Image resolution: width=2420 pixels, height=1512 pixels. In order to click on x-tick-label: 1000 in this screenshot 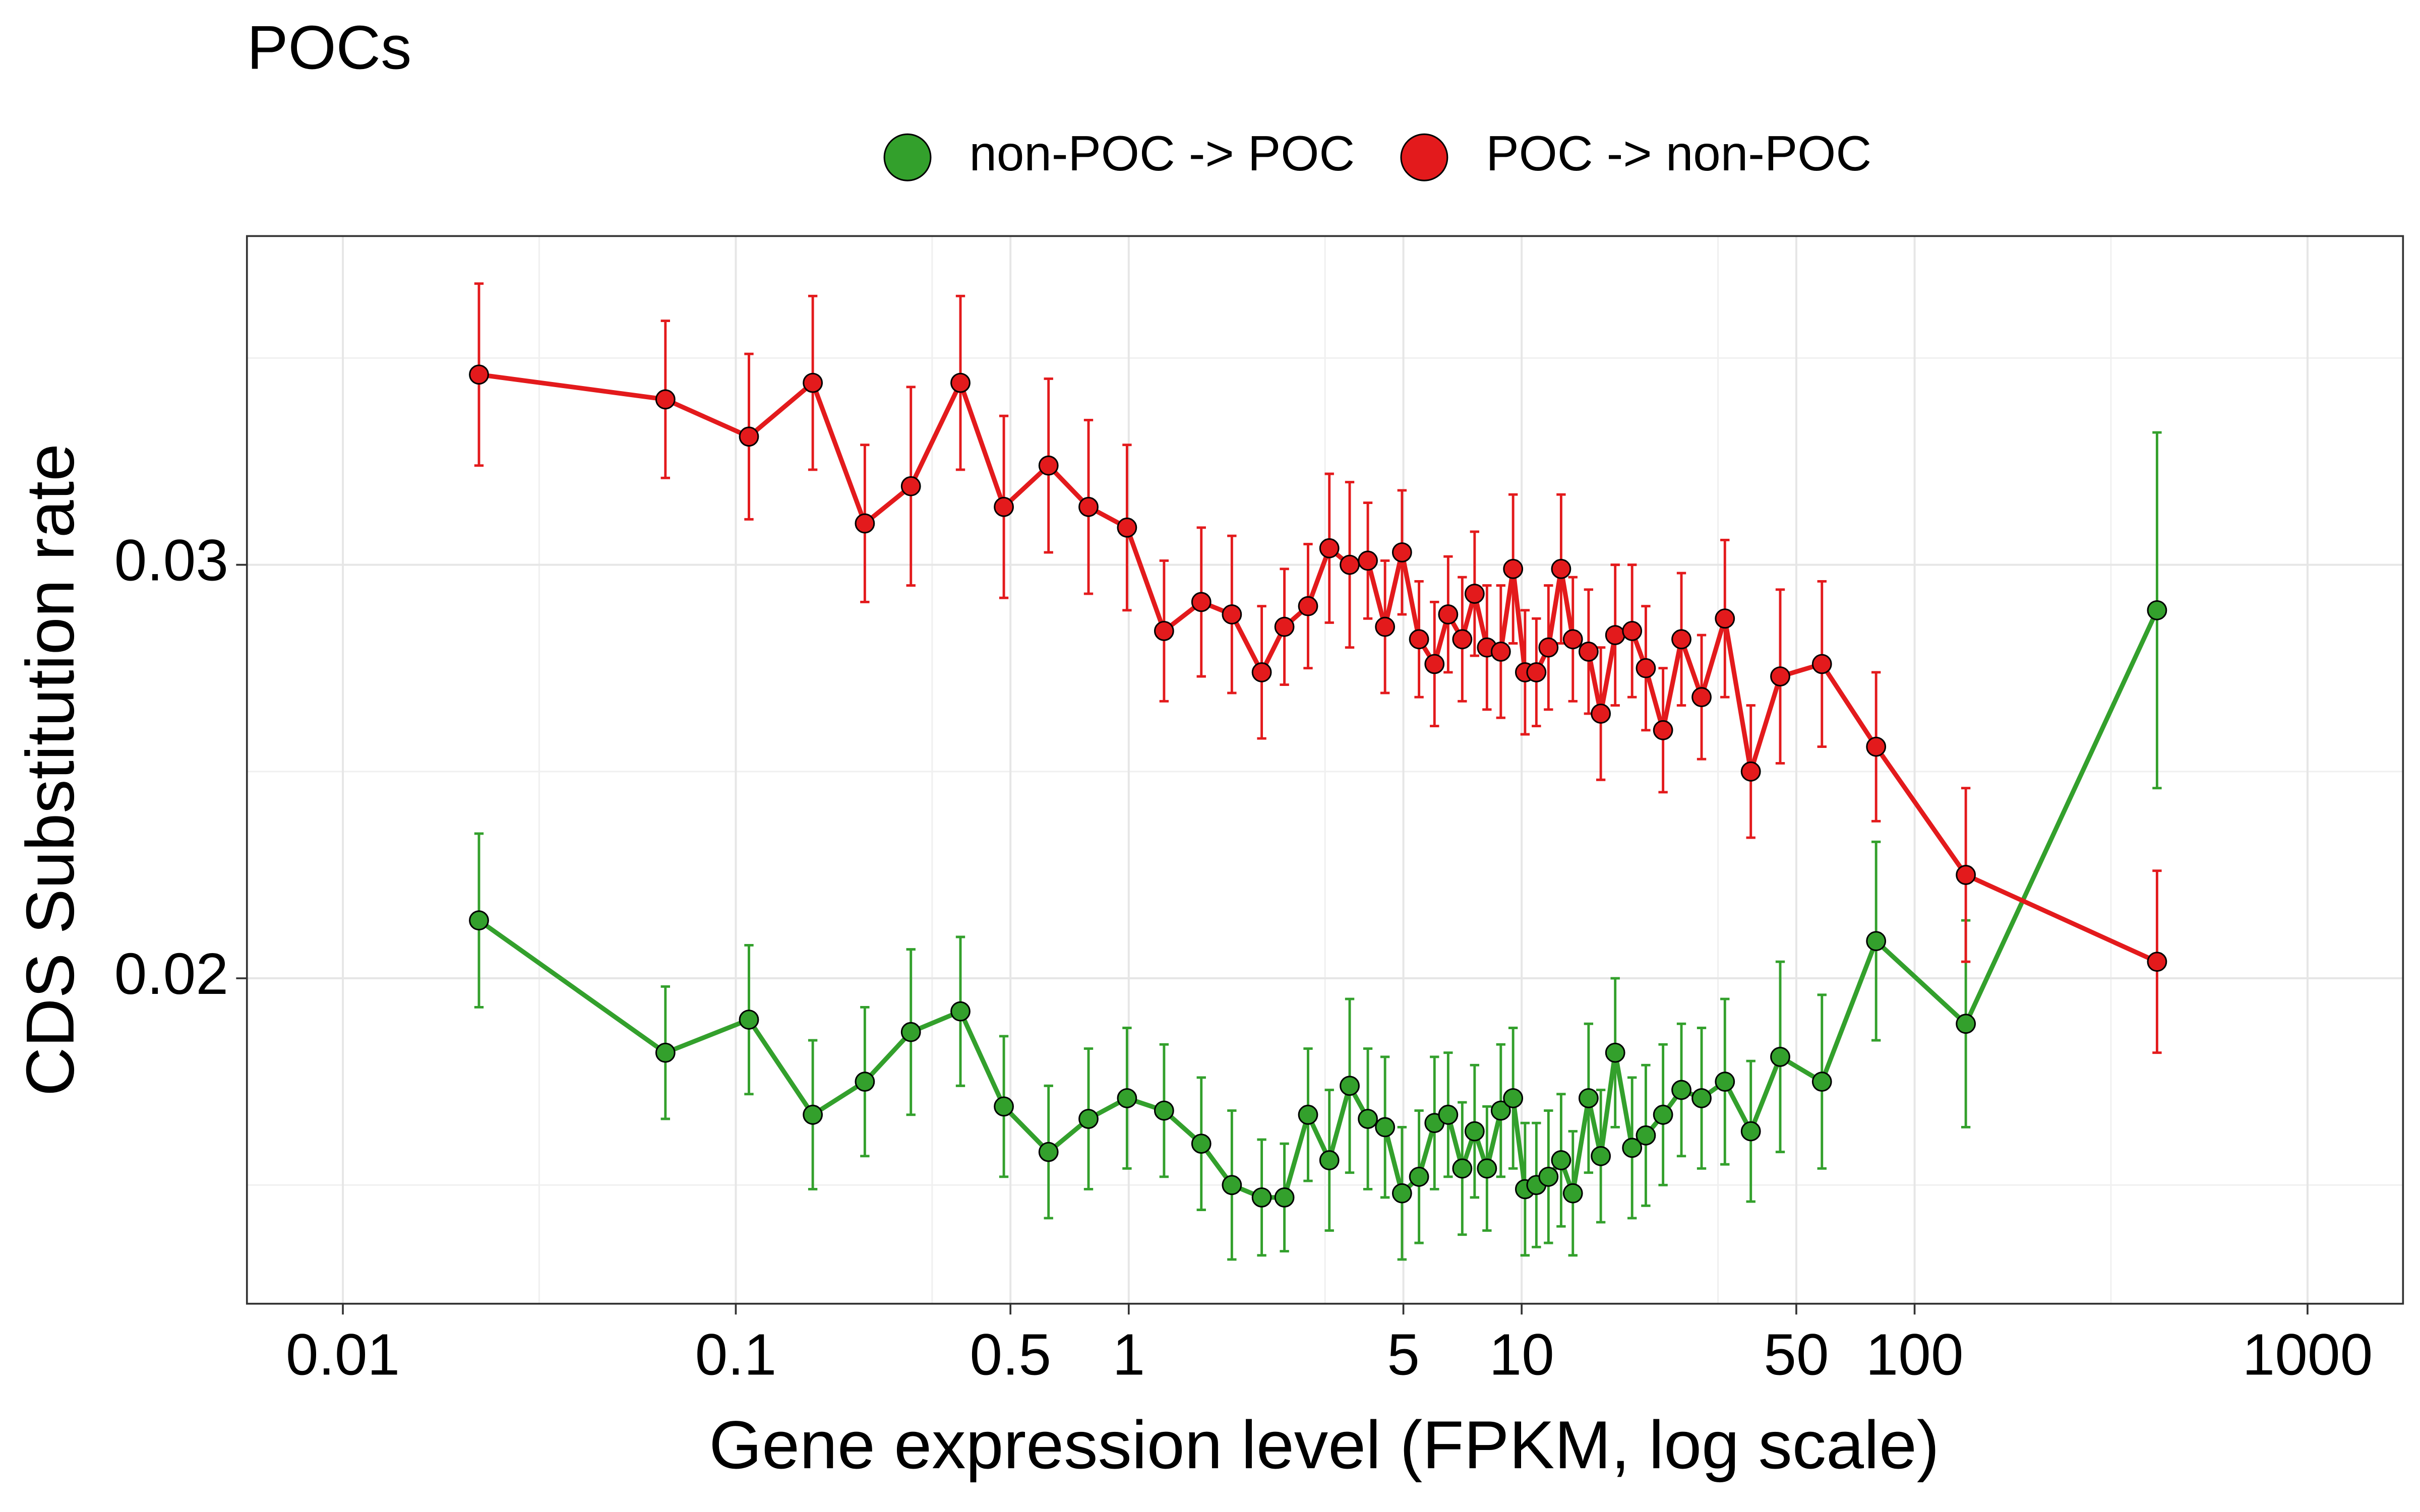, I will do `click(2308, 1355)`.